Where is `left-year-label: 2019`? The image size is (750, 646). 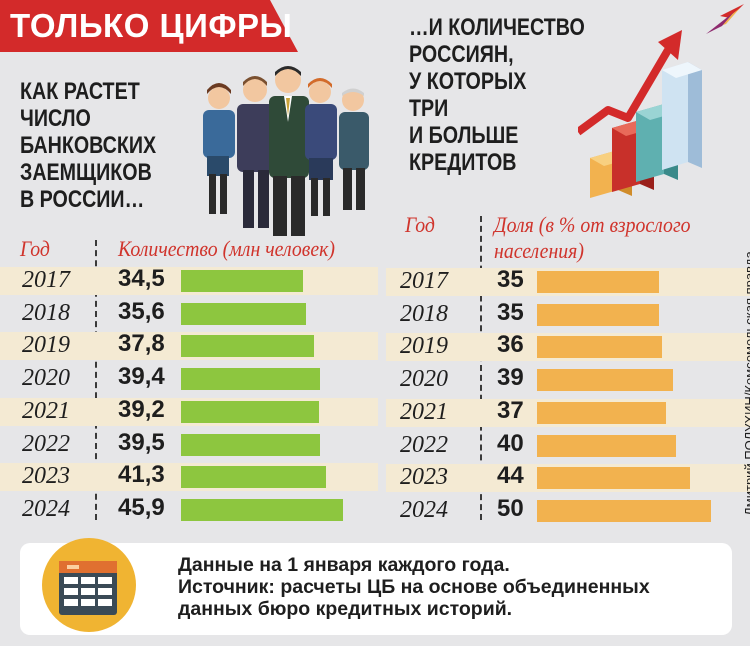 left-year-label: 2019 is located at coordinates (46, 345).